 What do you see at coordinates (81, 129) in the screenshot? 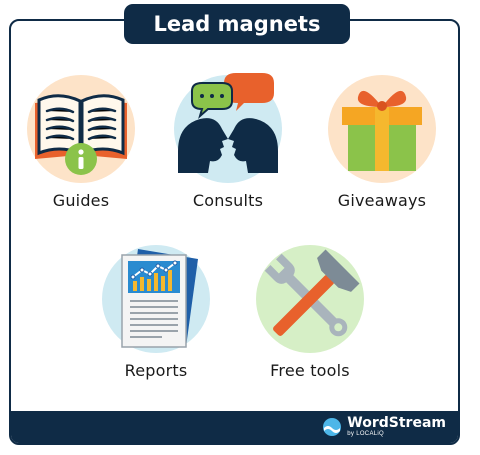
I see `book-info-icon` at bounding box center [81, 129].